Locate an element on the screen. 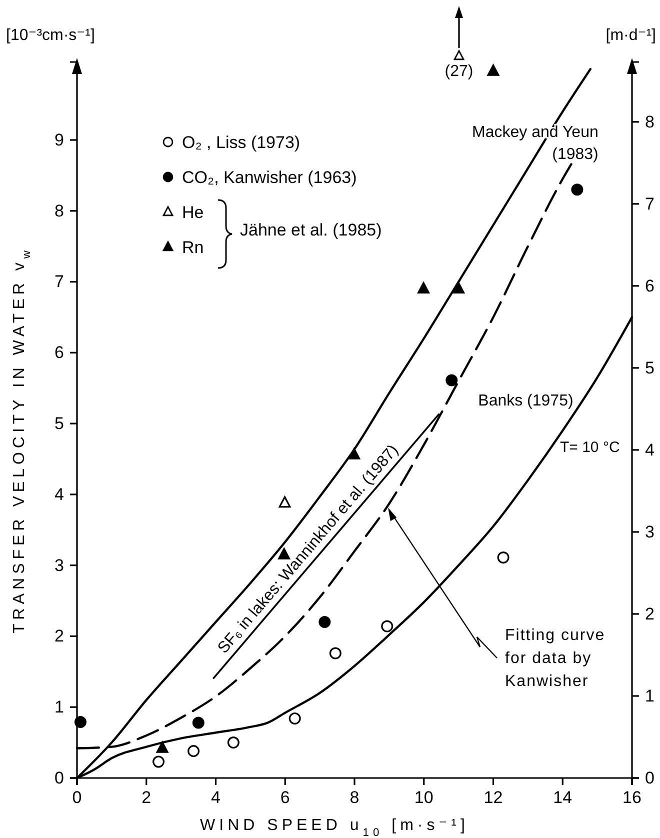 The image size is (660, 838). annotation: T= 10 °C is located at coordinates (590, 447).